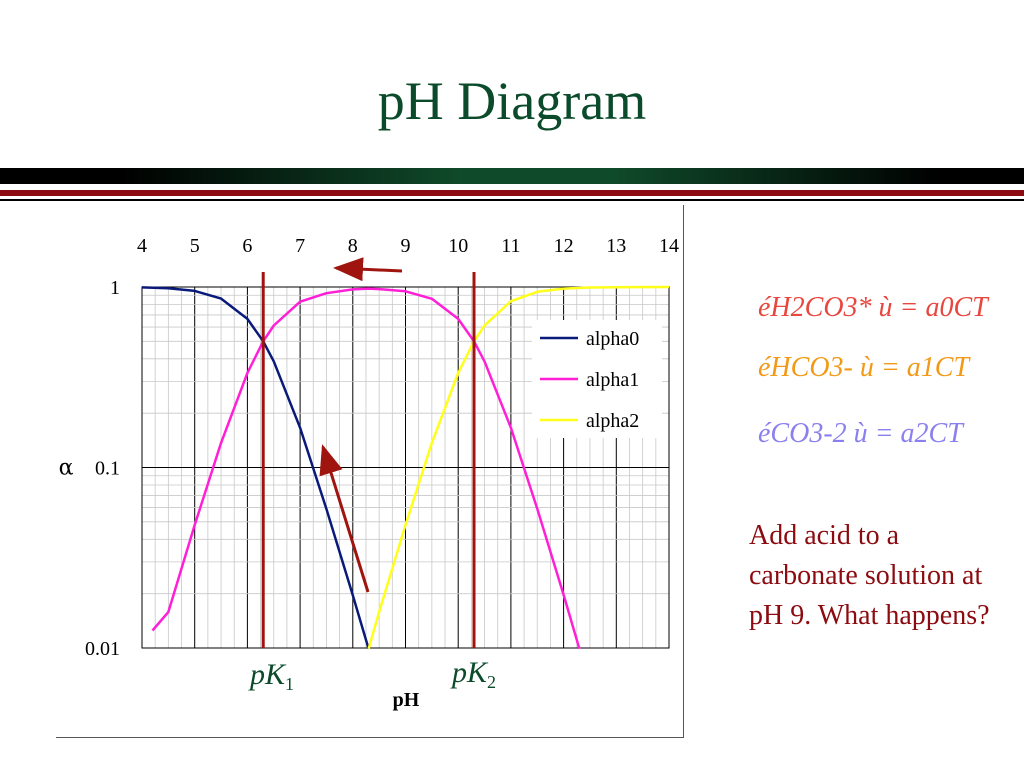  What do you see at coordinates (368, 269) in the screenshot?
I see `arrow-left` at bounding box center [368, 269].